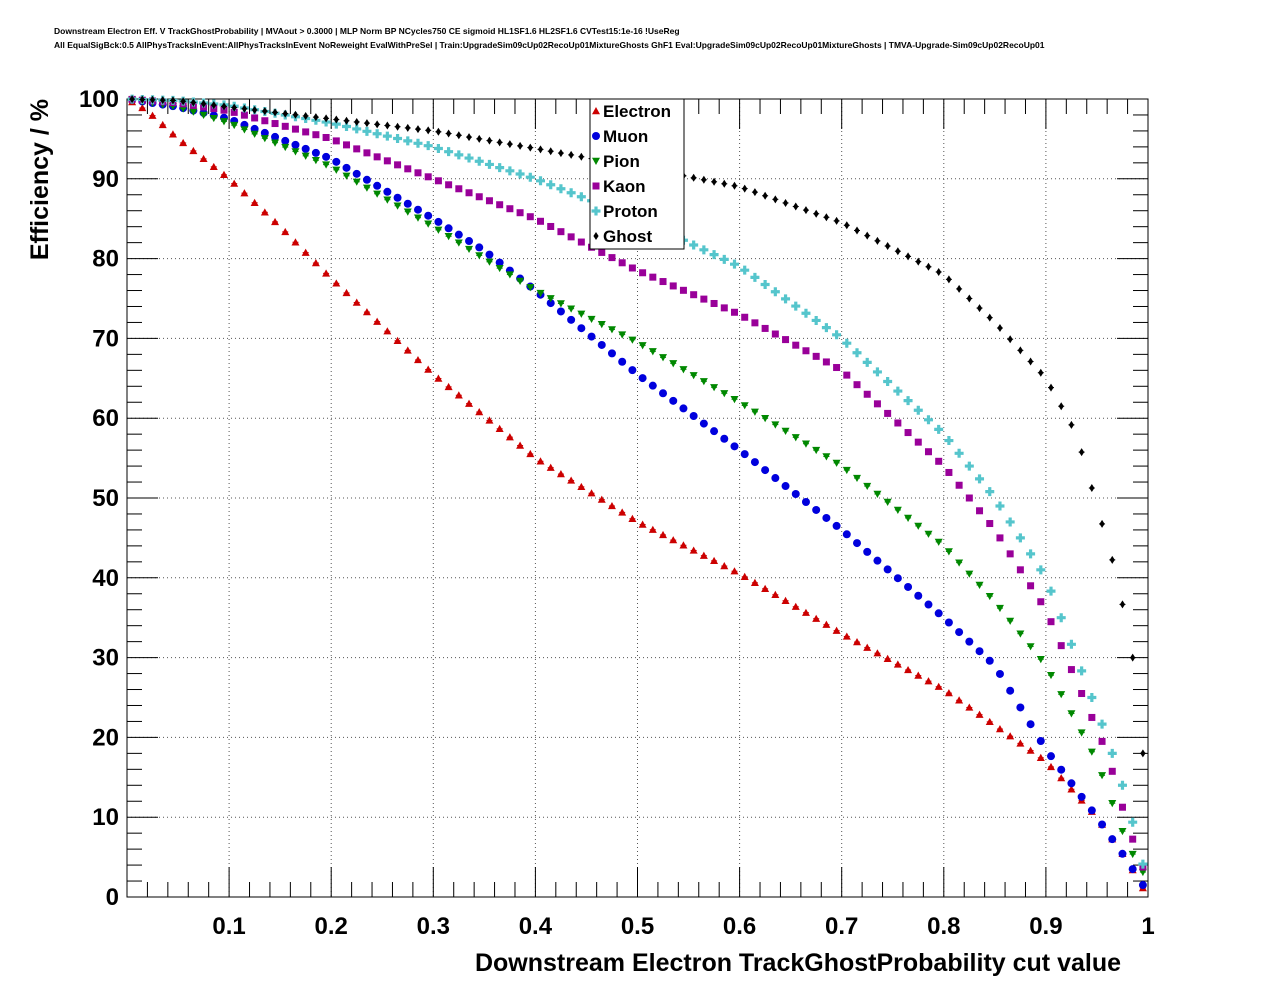  I want to click on x-tick-label: 1, so click(1147, 926).